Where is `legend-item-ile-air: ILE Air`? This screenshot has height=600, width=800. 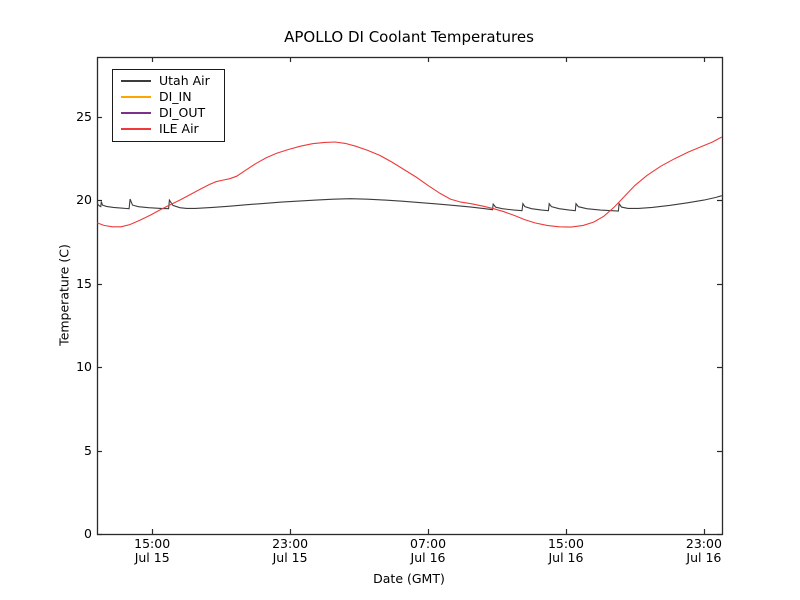
legend-item-ile-air: ILE Air is located at coordinates (168, 129).